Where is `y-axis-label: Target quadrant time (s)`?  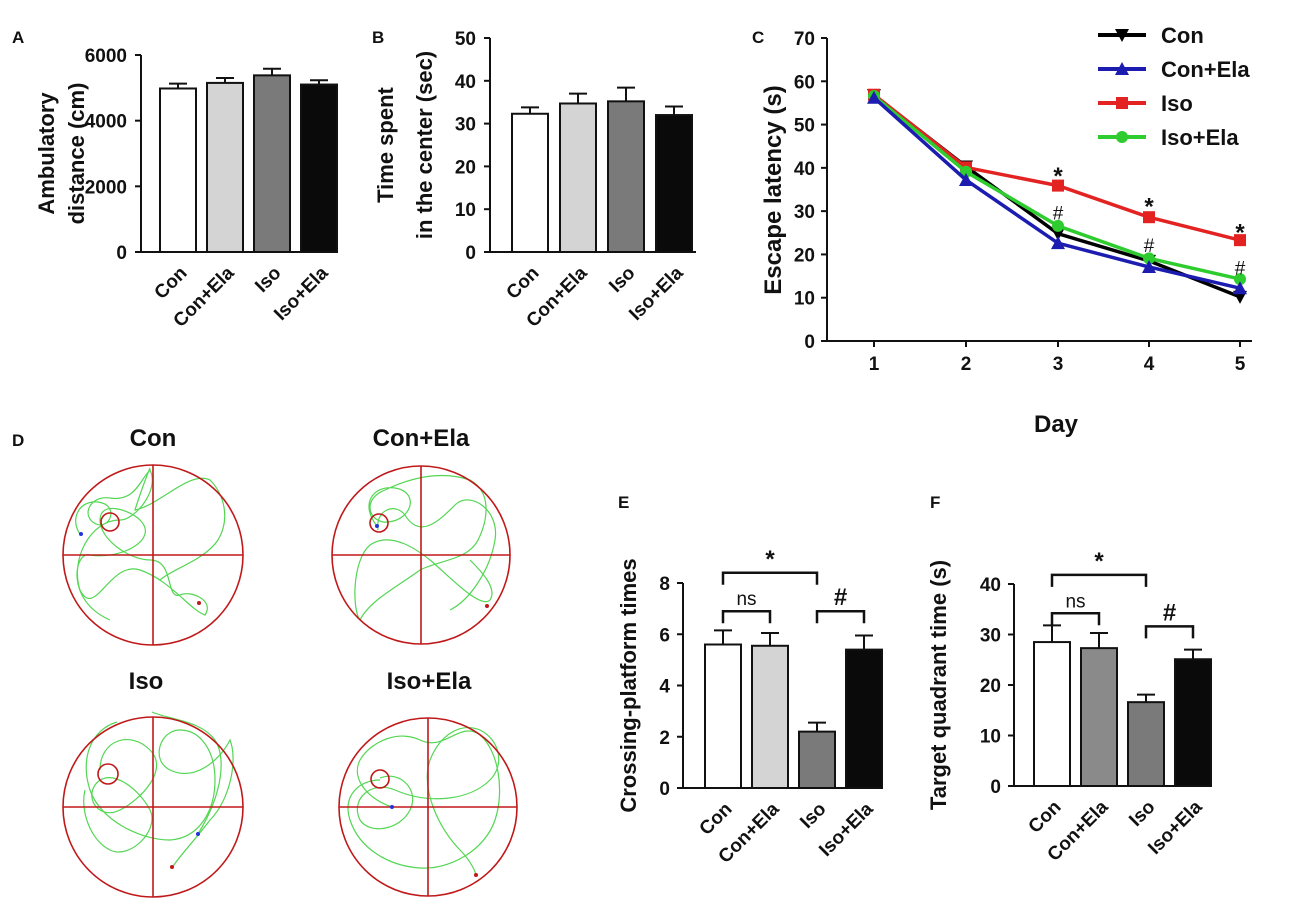 y-axis-label: Target quadrant time (s) is located at coordinates (938, 685).